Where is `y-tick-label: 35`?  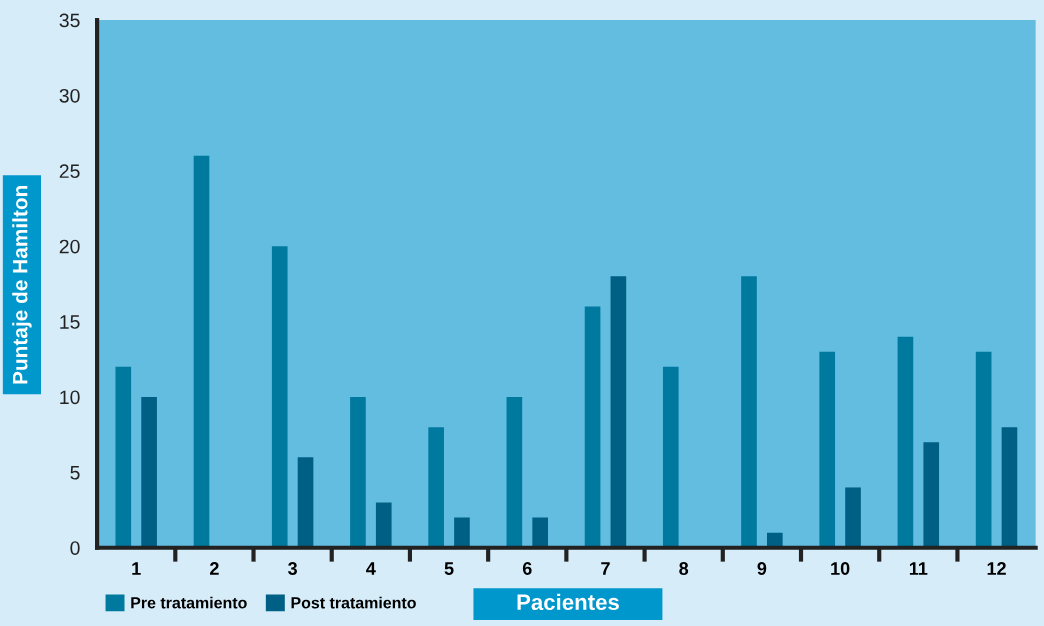
y-tick-label: 35 is located at coordinates (69, 20).